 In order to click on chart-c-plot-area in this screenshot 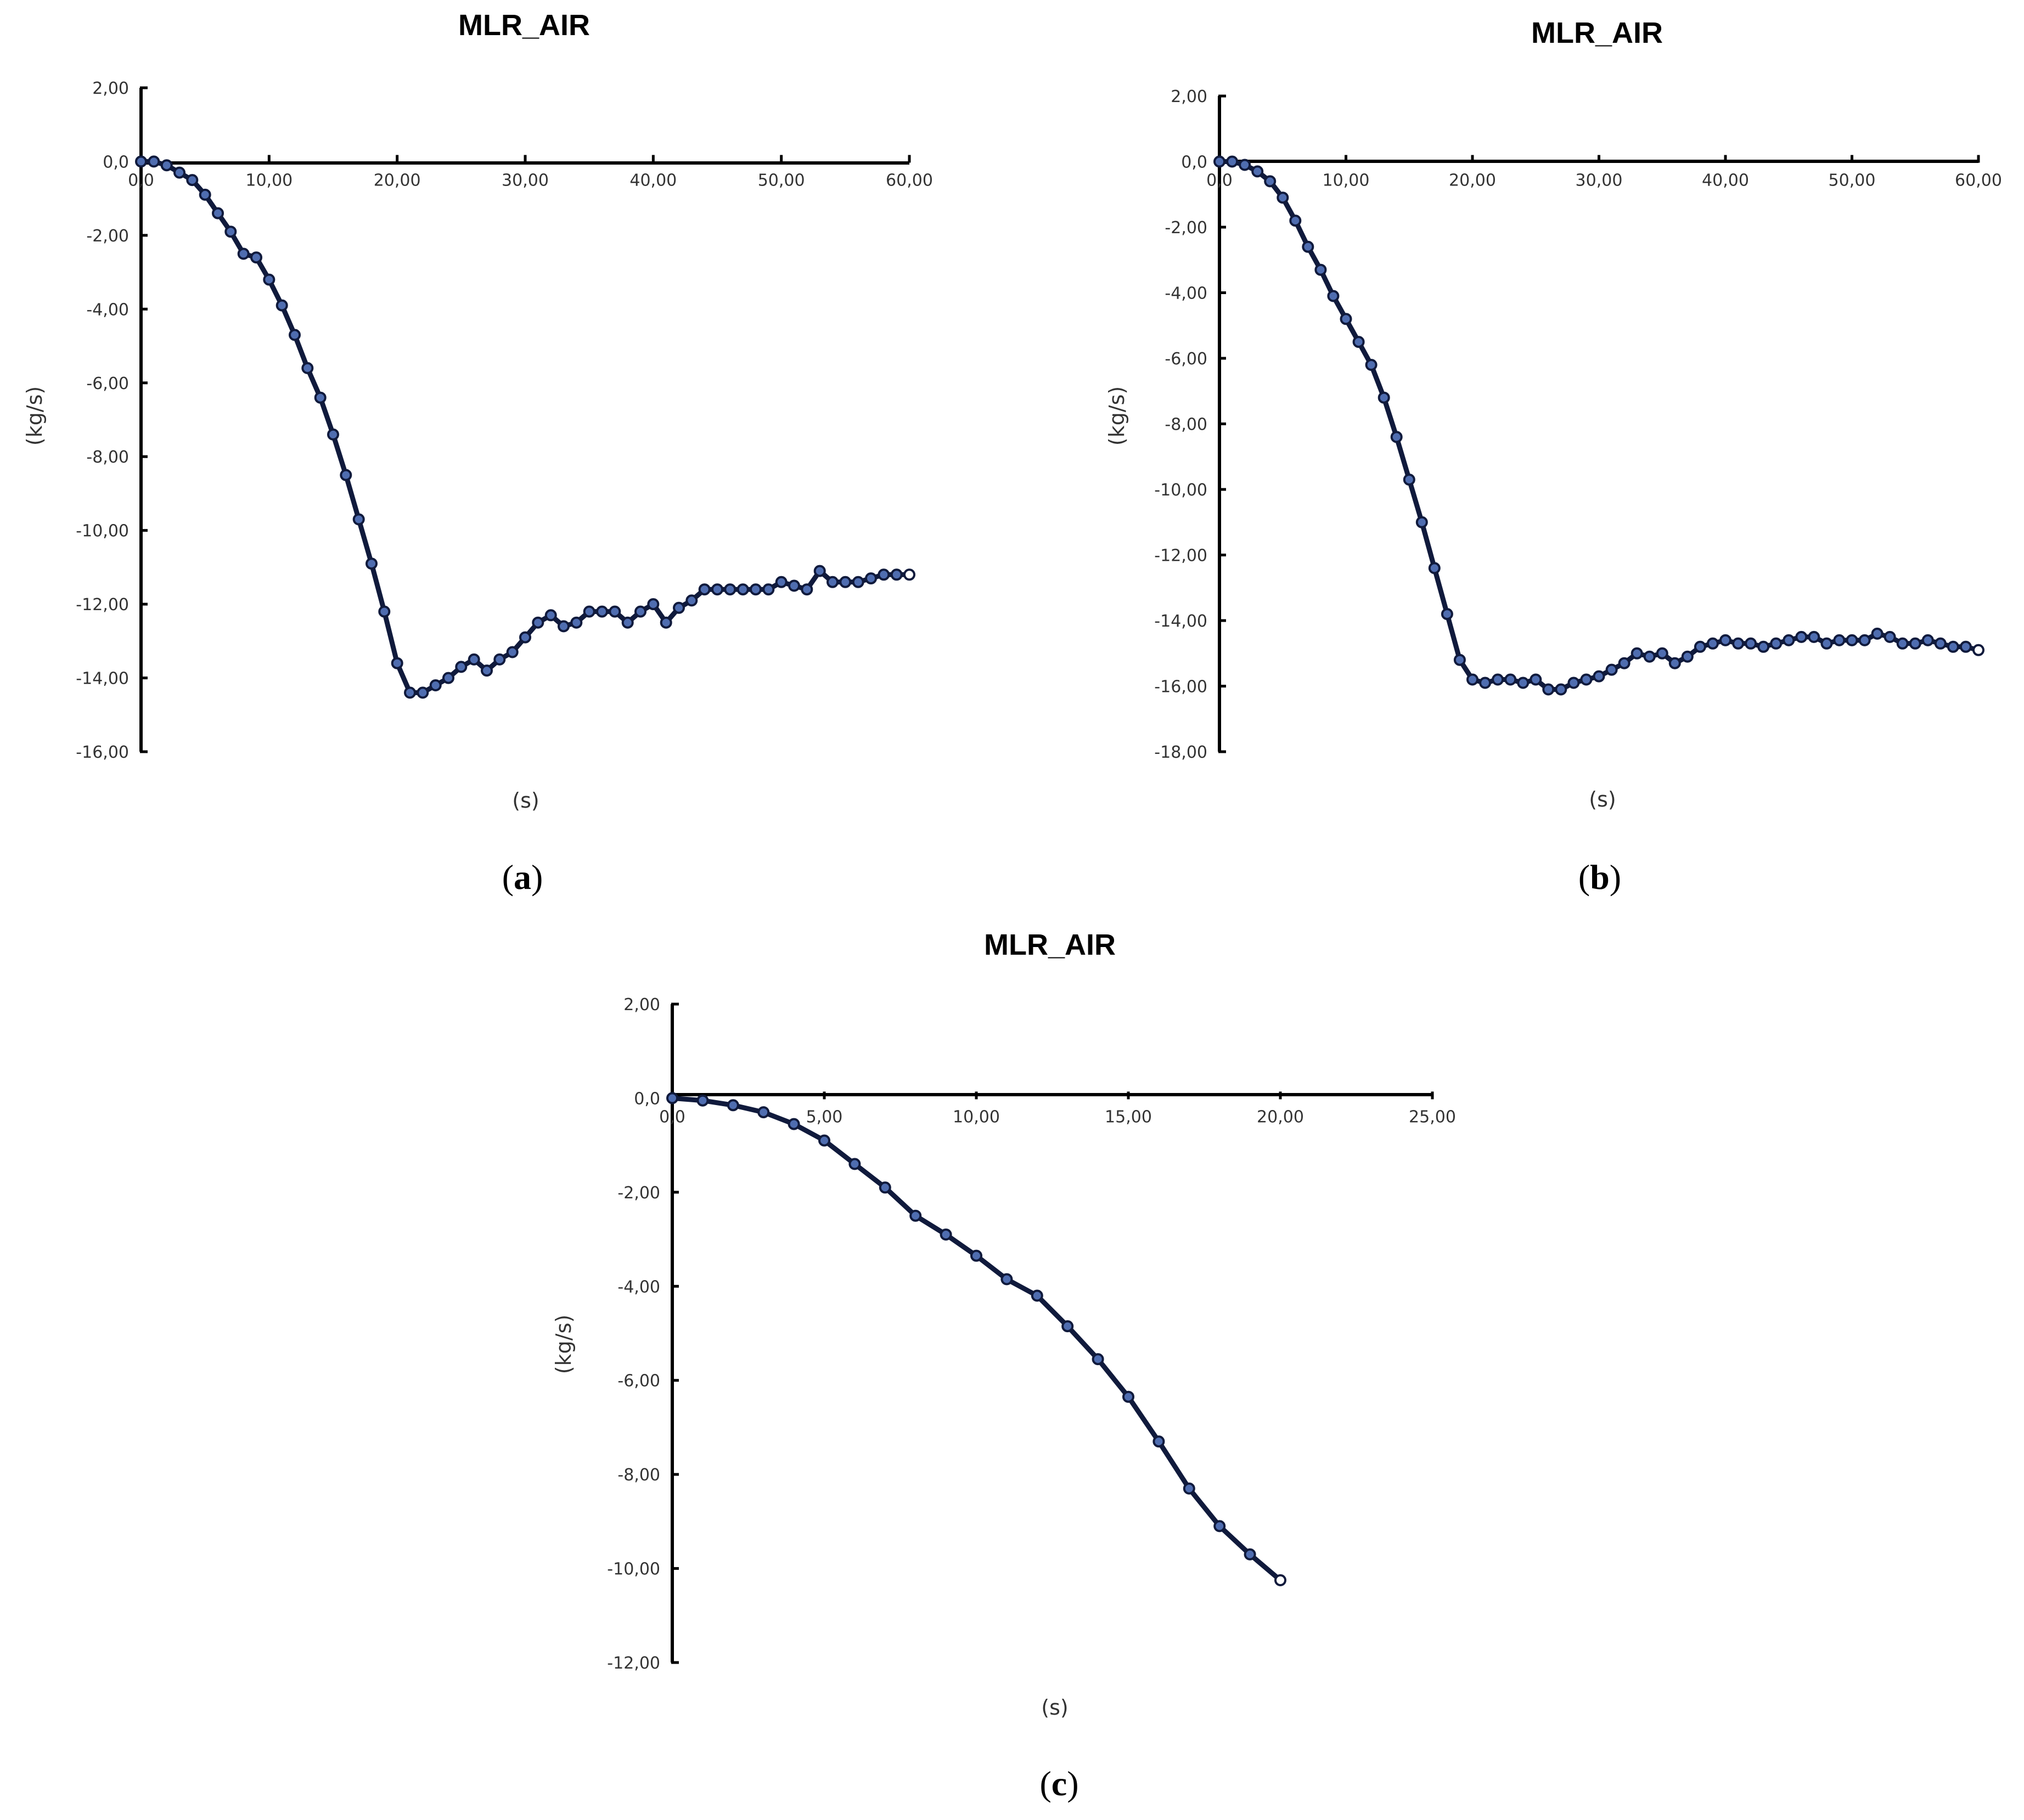, I will do `click(976, 1339)`.